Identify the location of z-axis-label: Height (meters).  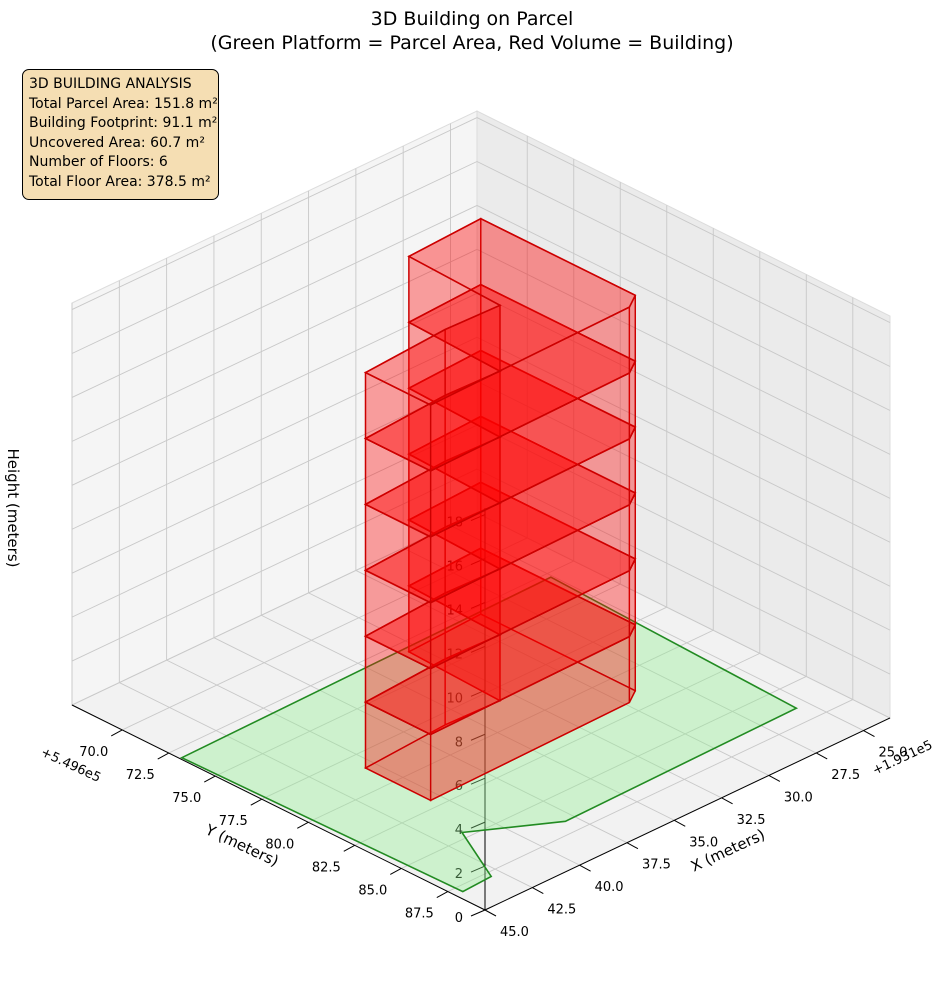
(13, 508).